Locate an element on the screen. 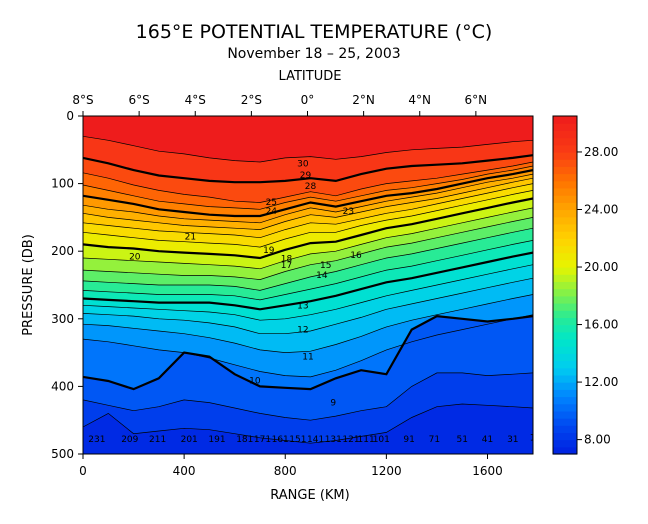 Image resolution: width=648 pixels, height=524 pixels. contour-label-4: 24 is located at coordinates (272, 212).